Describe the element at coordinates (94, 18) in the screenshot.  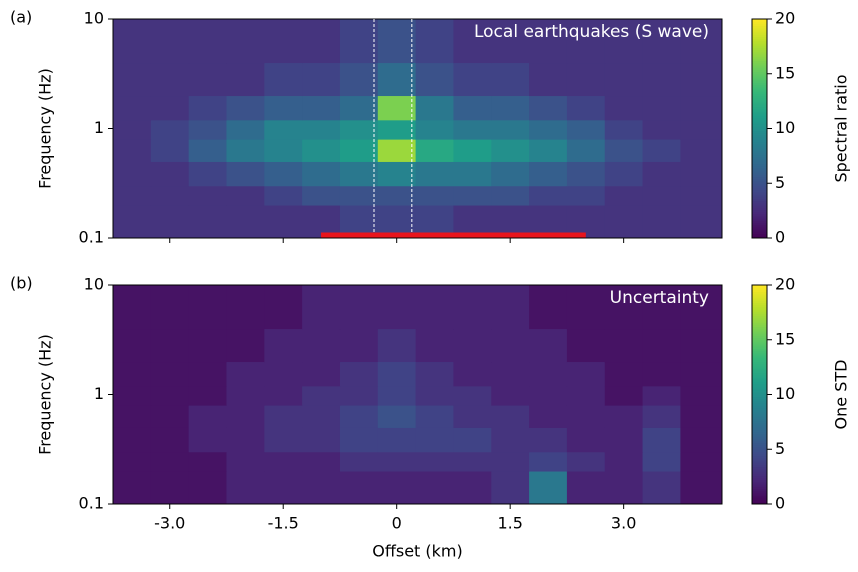
I see `y-tick-label: 10` at that location.